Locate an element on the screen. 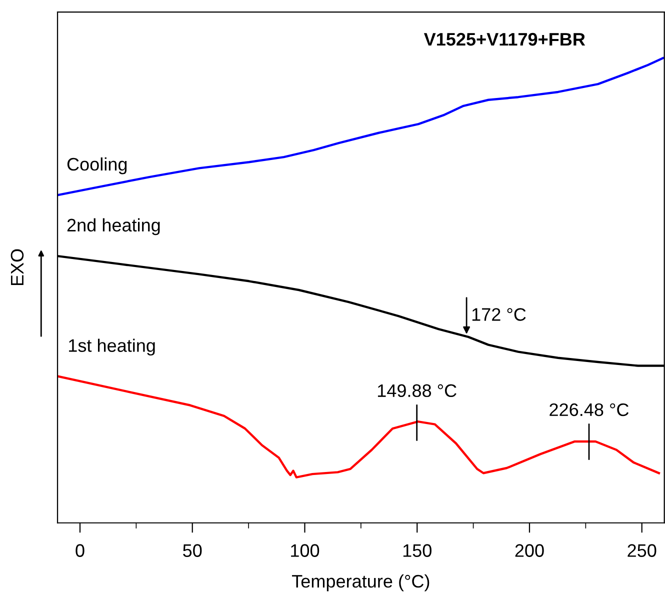 This screenshot has width=665, height=601. y-axis-title: EXO is located at coordinates (17, 267).